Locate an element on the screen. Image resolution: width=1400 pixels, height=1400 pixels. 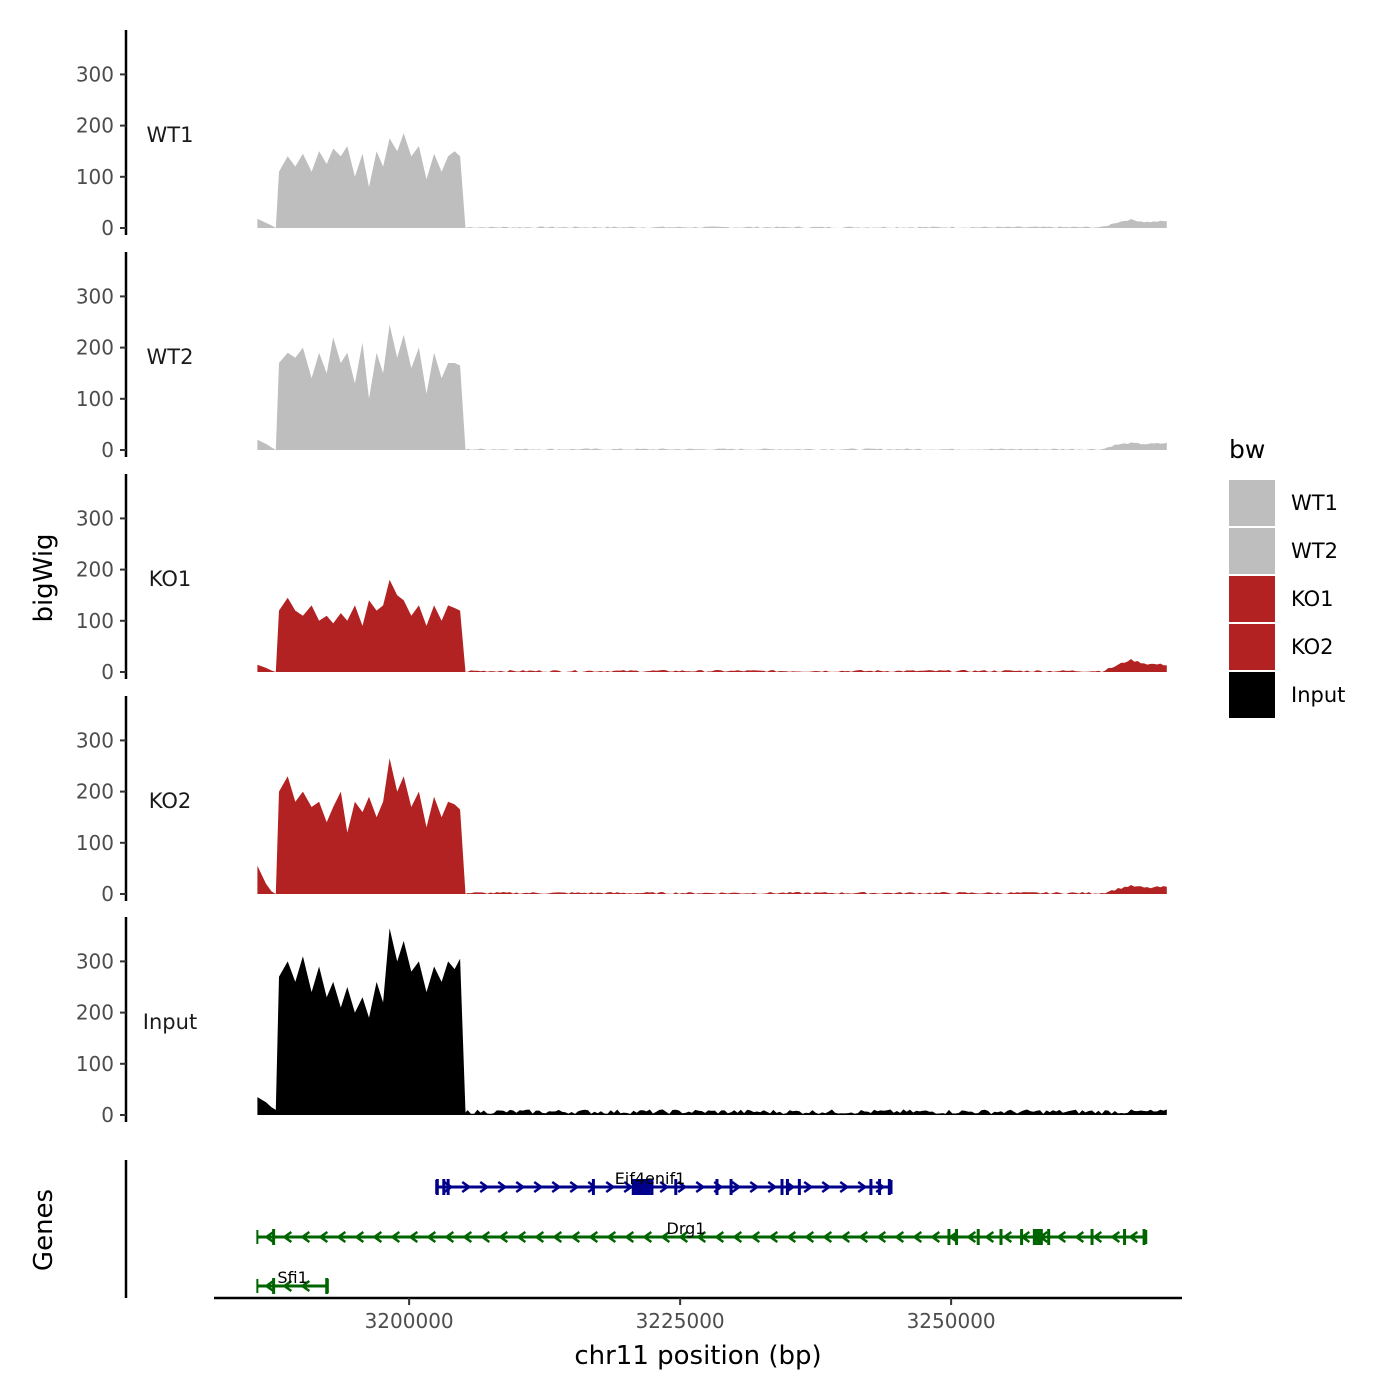
x-axis-title: chr11 position (bp) is located at coordinates (697, 1356).